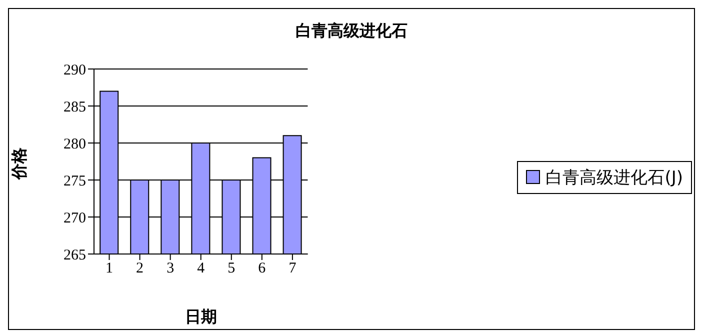 This screenshot has height=336, width=701. Describe the element at coordinates (614, 177) in the screenshot. I see `legend-label: 白青高级进化石(J)` at that location.